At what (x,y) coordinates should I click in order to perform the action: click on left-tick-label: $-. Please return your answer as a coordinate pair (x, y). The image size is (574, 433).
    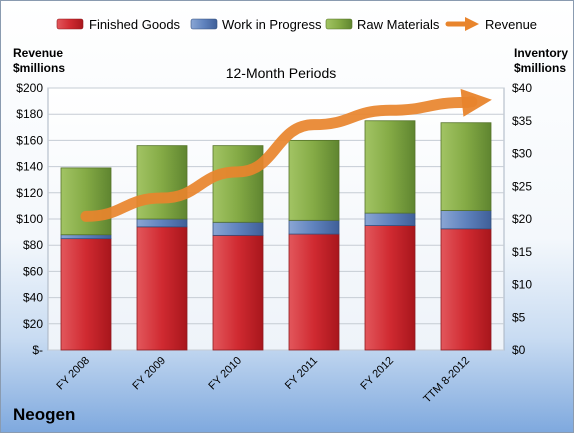
    Looking at the image, I should click on (37, 350).